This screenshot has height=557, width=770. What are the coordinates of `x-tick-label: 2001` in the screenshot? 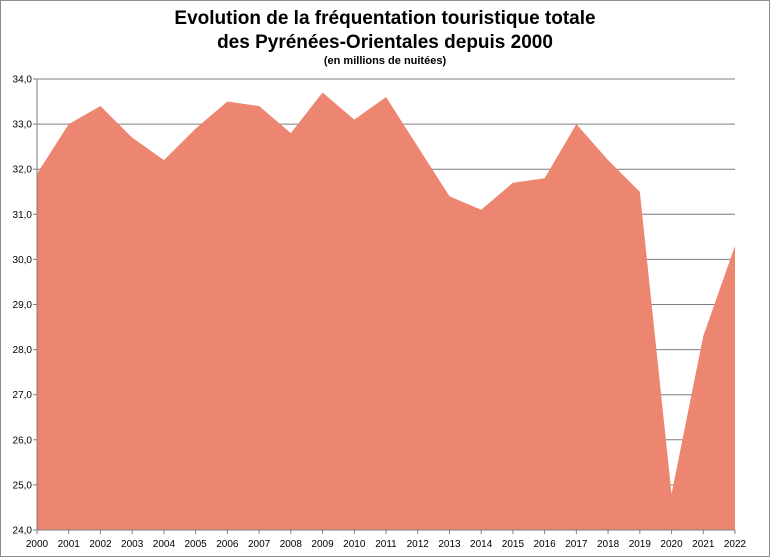 It's located at (69, 544).